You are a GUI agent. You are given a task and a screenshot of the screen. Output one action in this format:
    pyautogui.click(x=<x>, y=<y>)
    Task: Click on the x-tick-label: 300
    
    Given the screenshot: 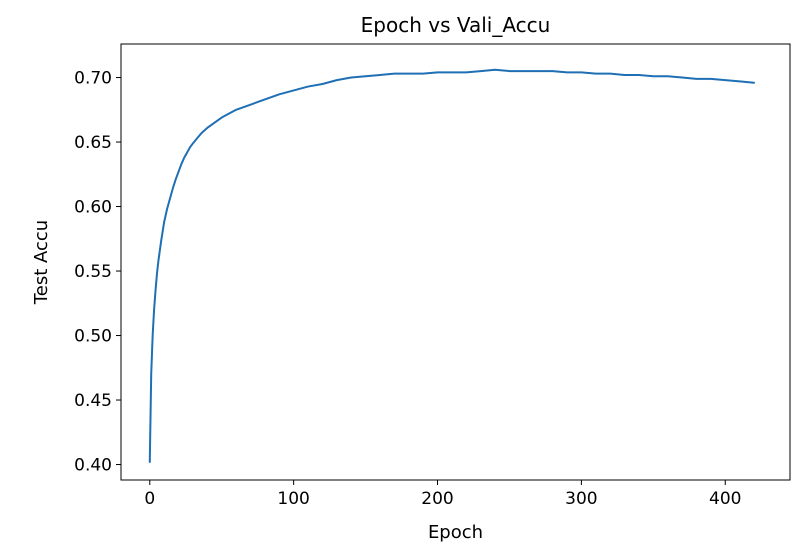 What is the action you would take?
    pyautogui.click(x=581, y=499)
    